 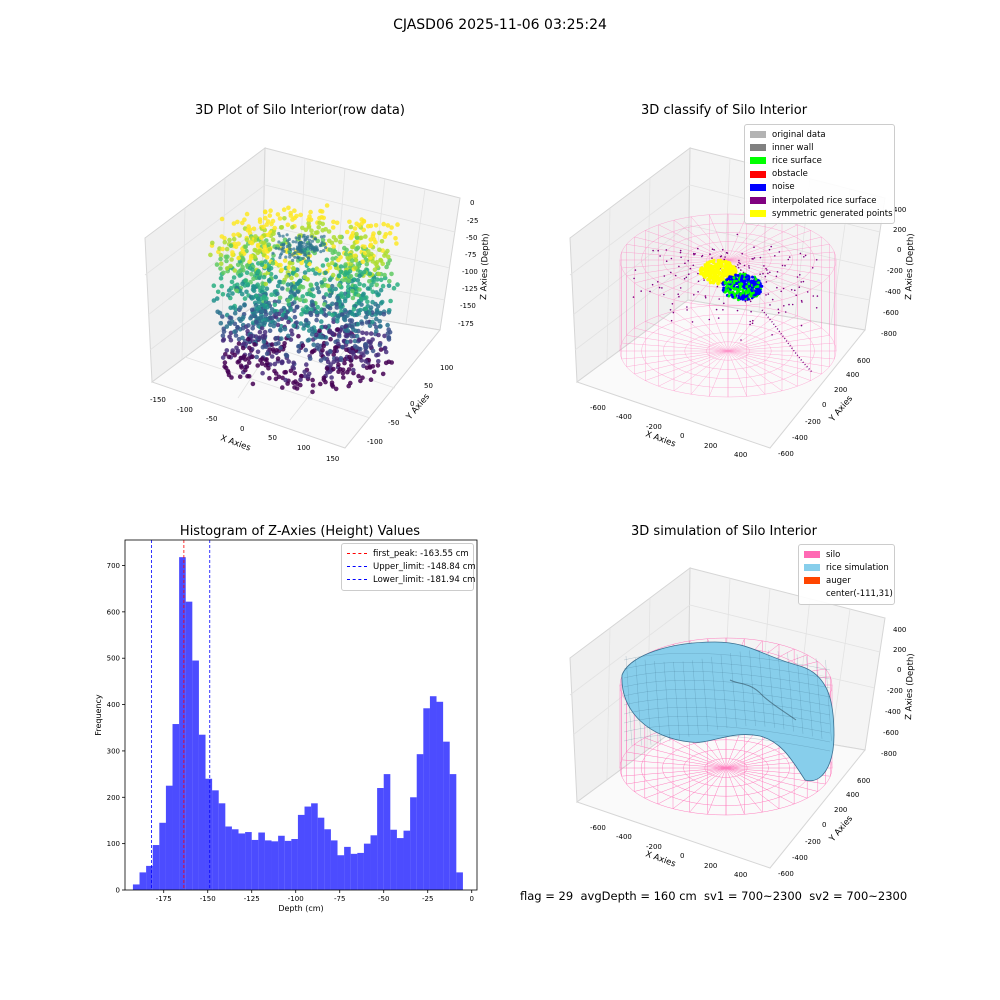 I want to click on hist-axes-frame, so click(x=301, y=715).